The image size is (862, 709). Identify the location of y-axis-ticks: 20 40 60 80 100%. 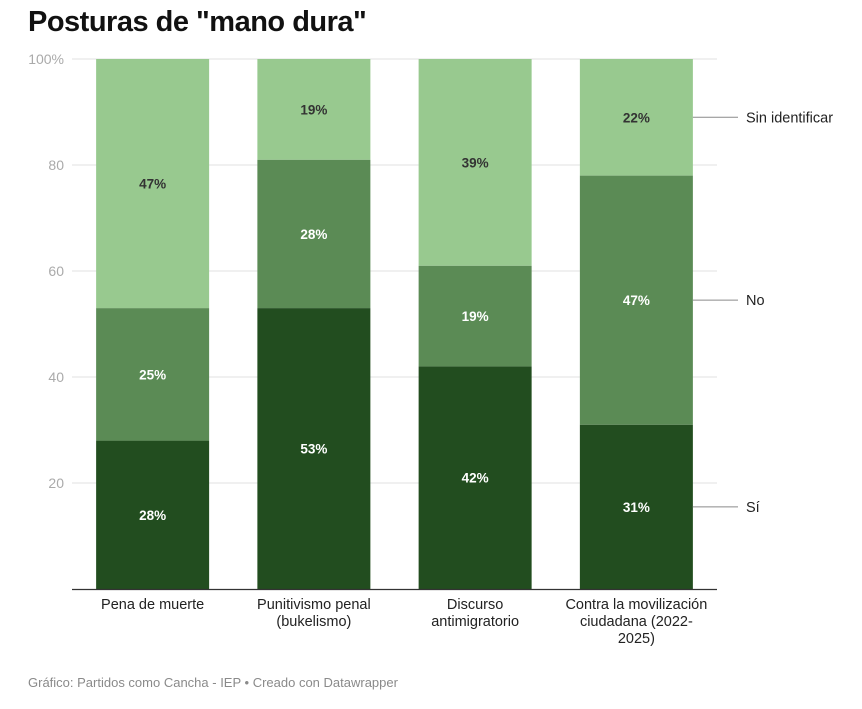
(46, 271).